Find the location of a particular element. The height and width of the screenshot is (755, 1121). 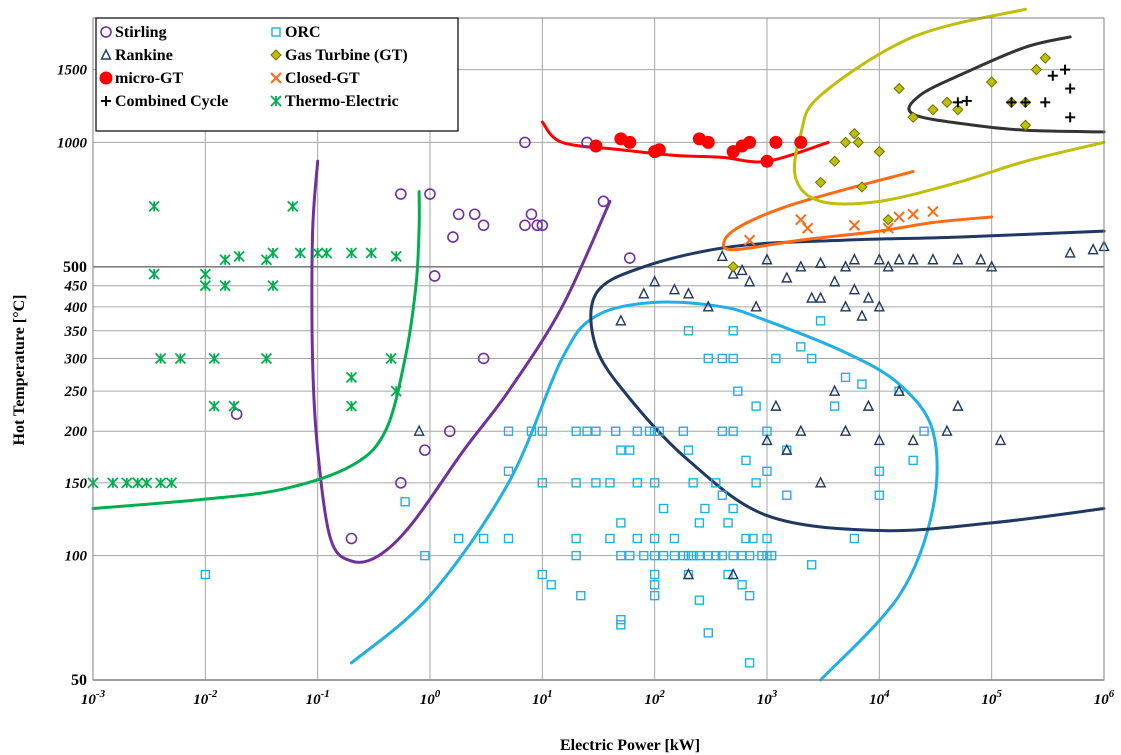

legend-item-combined-cycle: Combined Cycle is located at coordinates (164, 101).